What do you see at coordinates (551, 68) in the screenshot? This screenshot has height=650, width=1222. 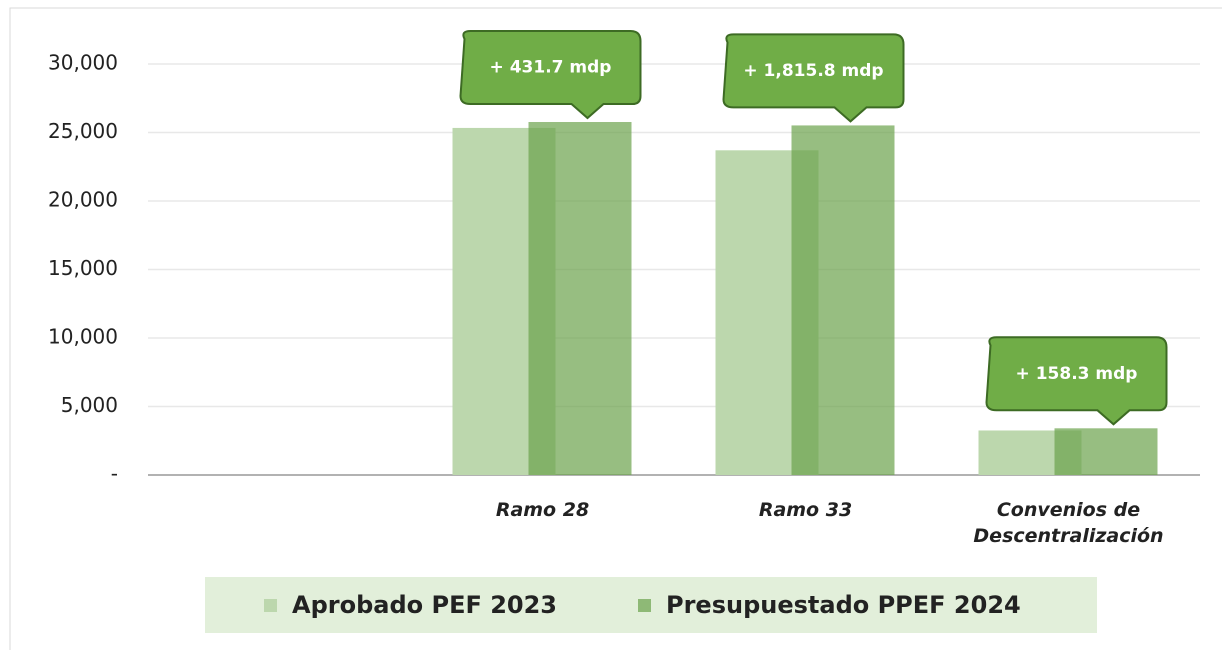 I see `callout-text: + 431.7 mdp` at bounding box center [551, 68].